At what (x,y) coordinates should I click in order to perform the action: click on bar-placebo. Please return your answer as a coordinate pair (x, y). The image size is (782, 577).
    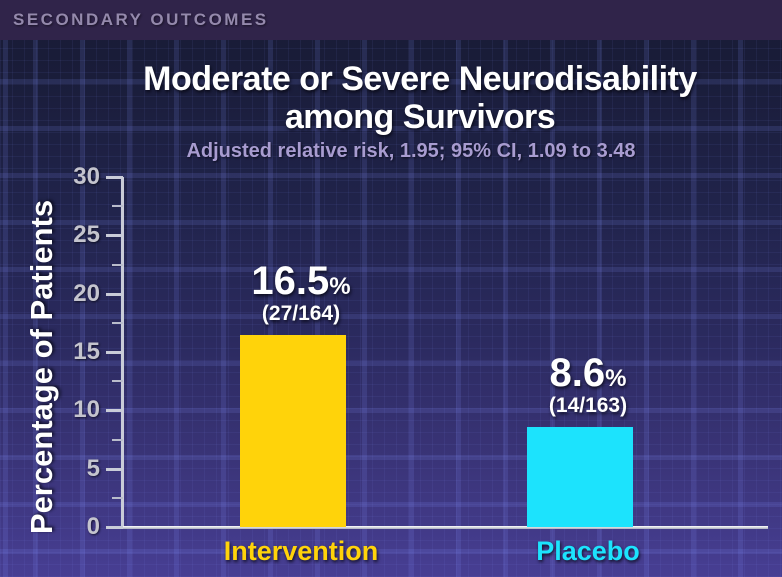
    Looking at the image, I should click on (580, 476).